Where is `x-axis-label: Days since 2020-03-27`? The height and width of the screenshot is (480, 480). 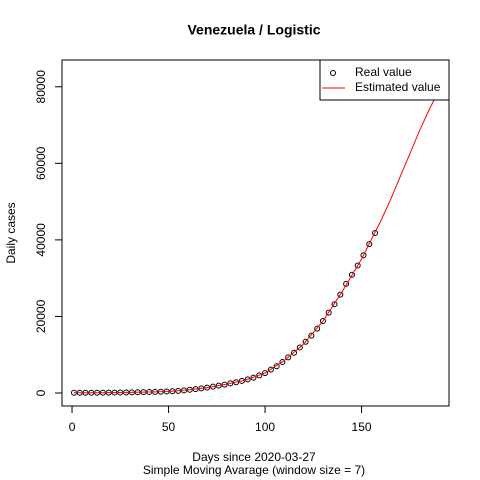
x-axis-label: Days since 2020-03-27 is located at coordinates (254, 457).